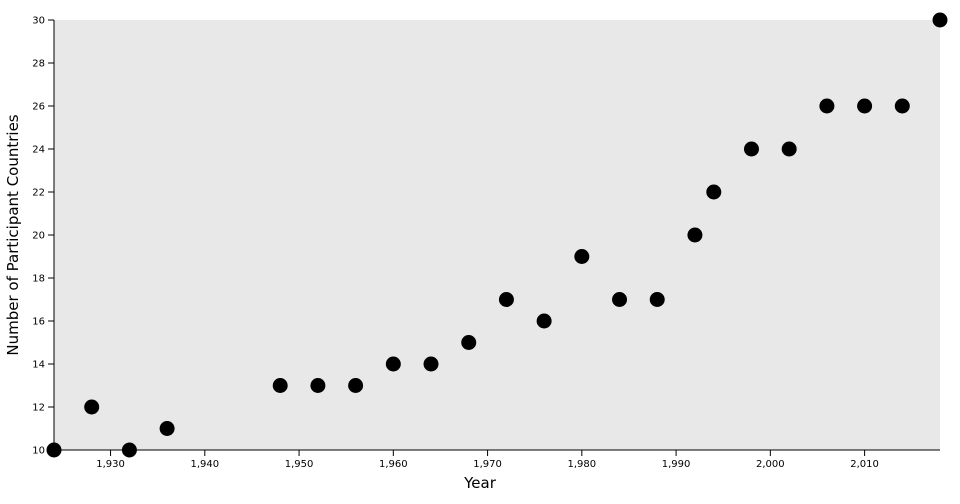 The height and width of the screenshot is (504, 960). Describe the element at coordinates (204, 464) in the screenshot. I see `x-tick-label: 1,940` at that location.